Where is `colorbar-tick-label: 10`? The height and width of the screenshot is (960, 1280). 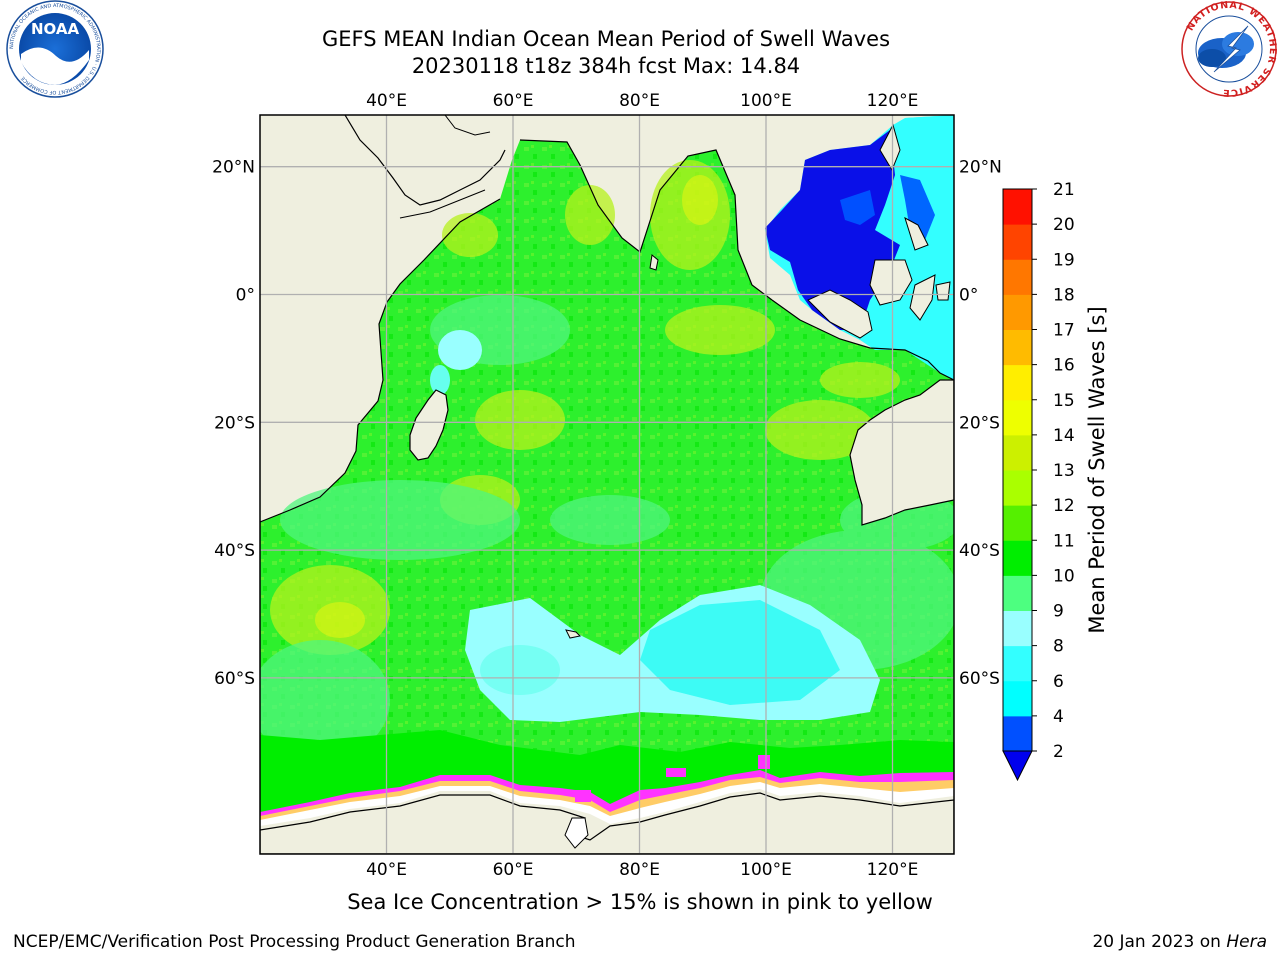
colorbar-tick-label: 10 is located at coordinates (1064, 576).